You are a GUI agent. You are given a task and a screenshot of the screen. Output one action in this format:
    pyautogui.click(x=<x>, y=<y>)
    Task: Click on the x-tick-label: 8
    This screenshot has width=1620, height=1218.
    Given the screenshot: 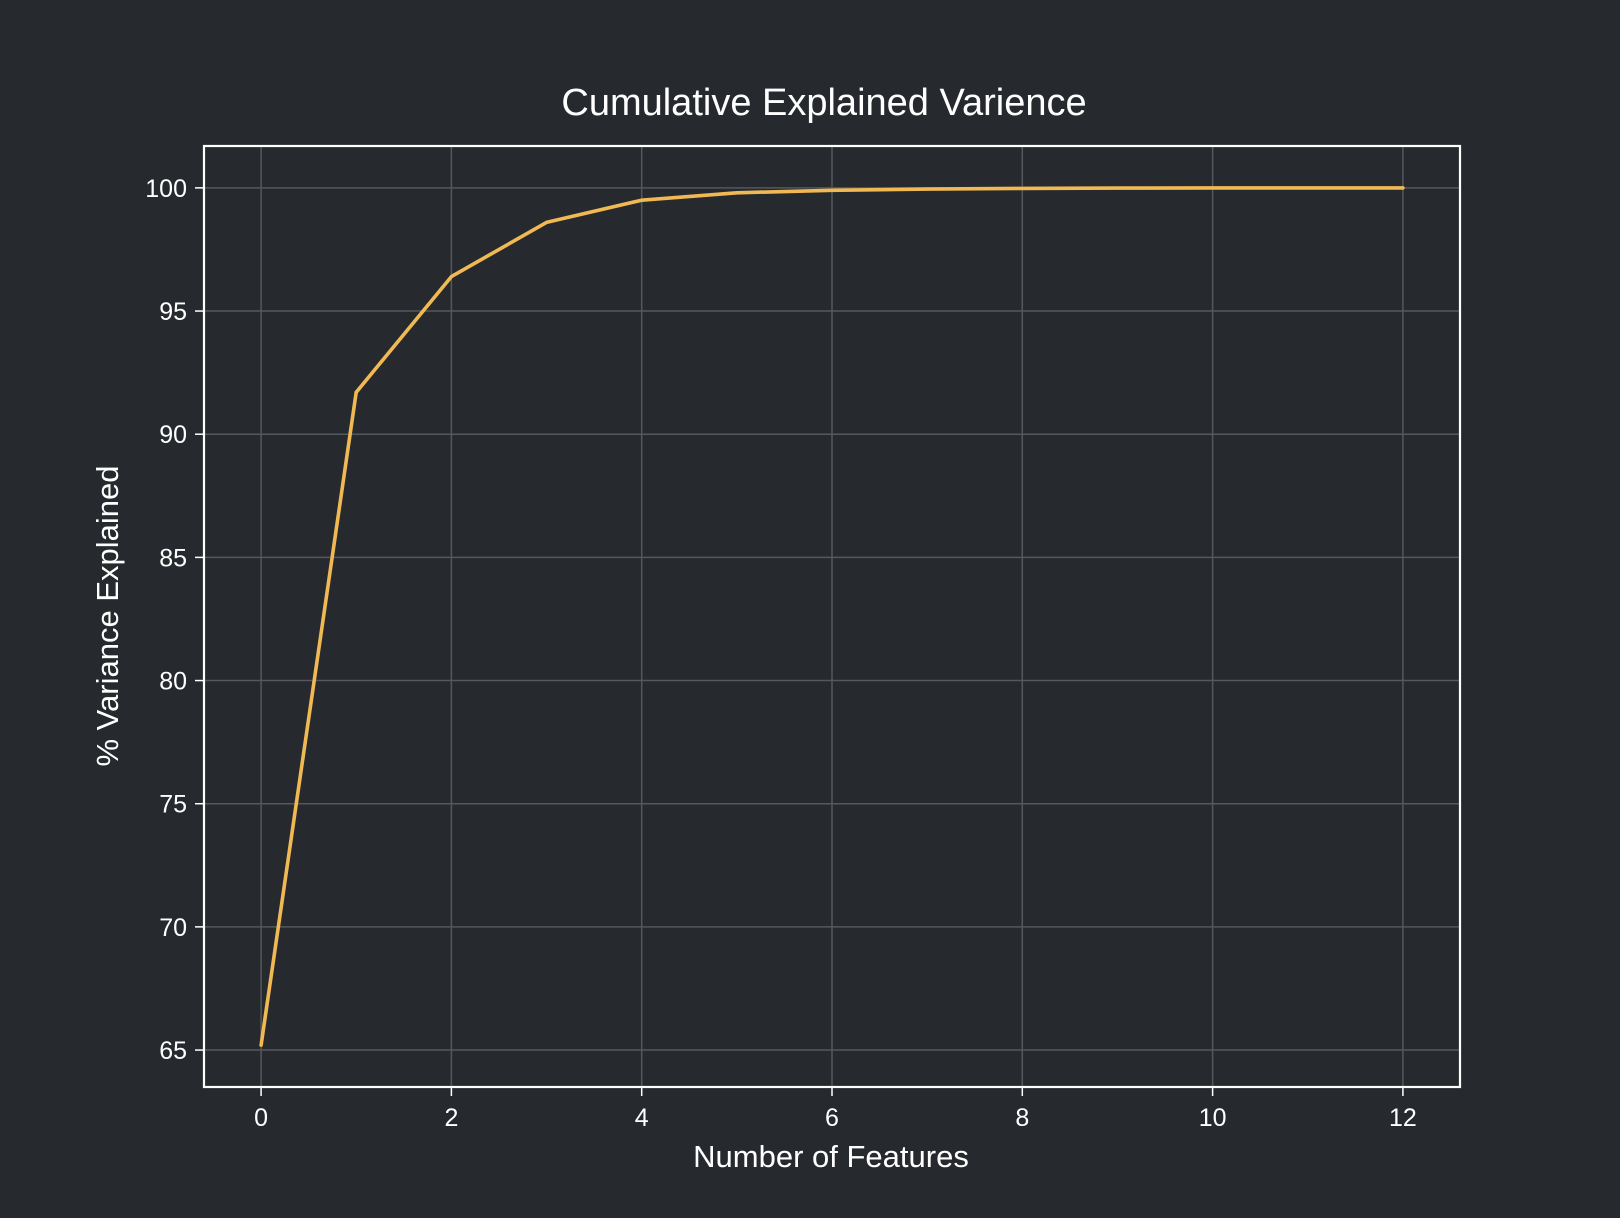 What is the action you would take?
    pyautogui.click(x=1022, y=1118)
    